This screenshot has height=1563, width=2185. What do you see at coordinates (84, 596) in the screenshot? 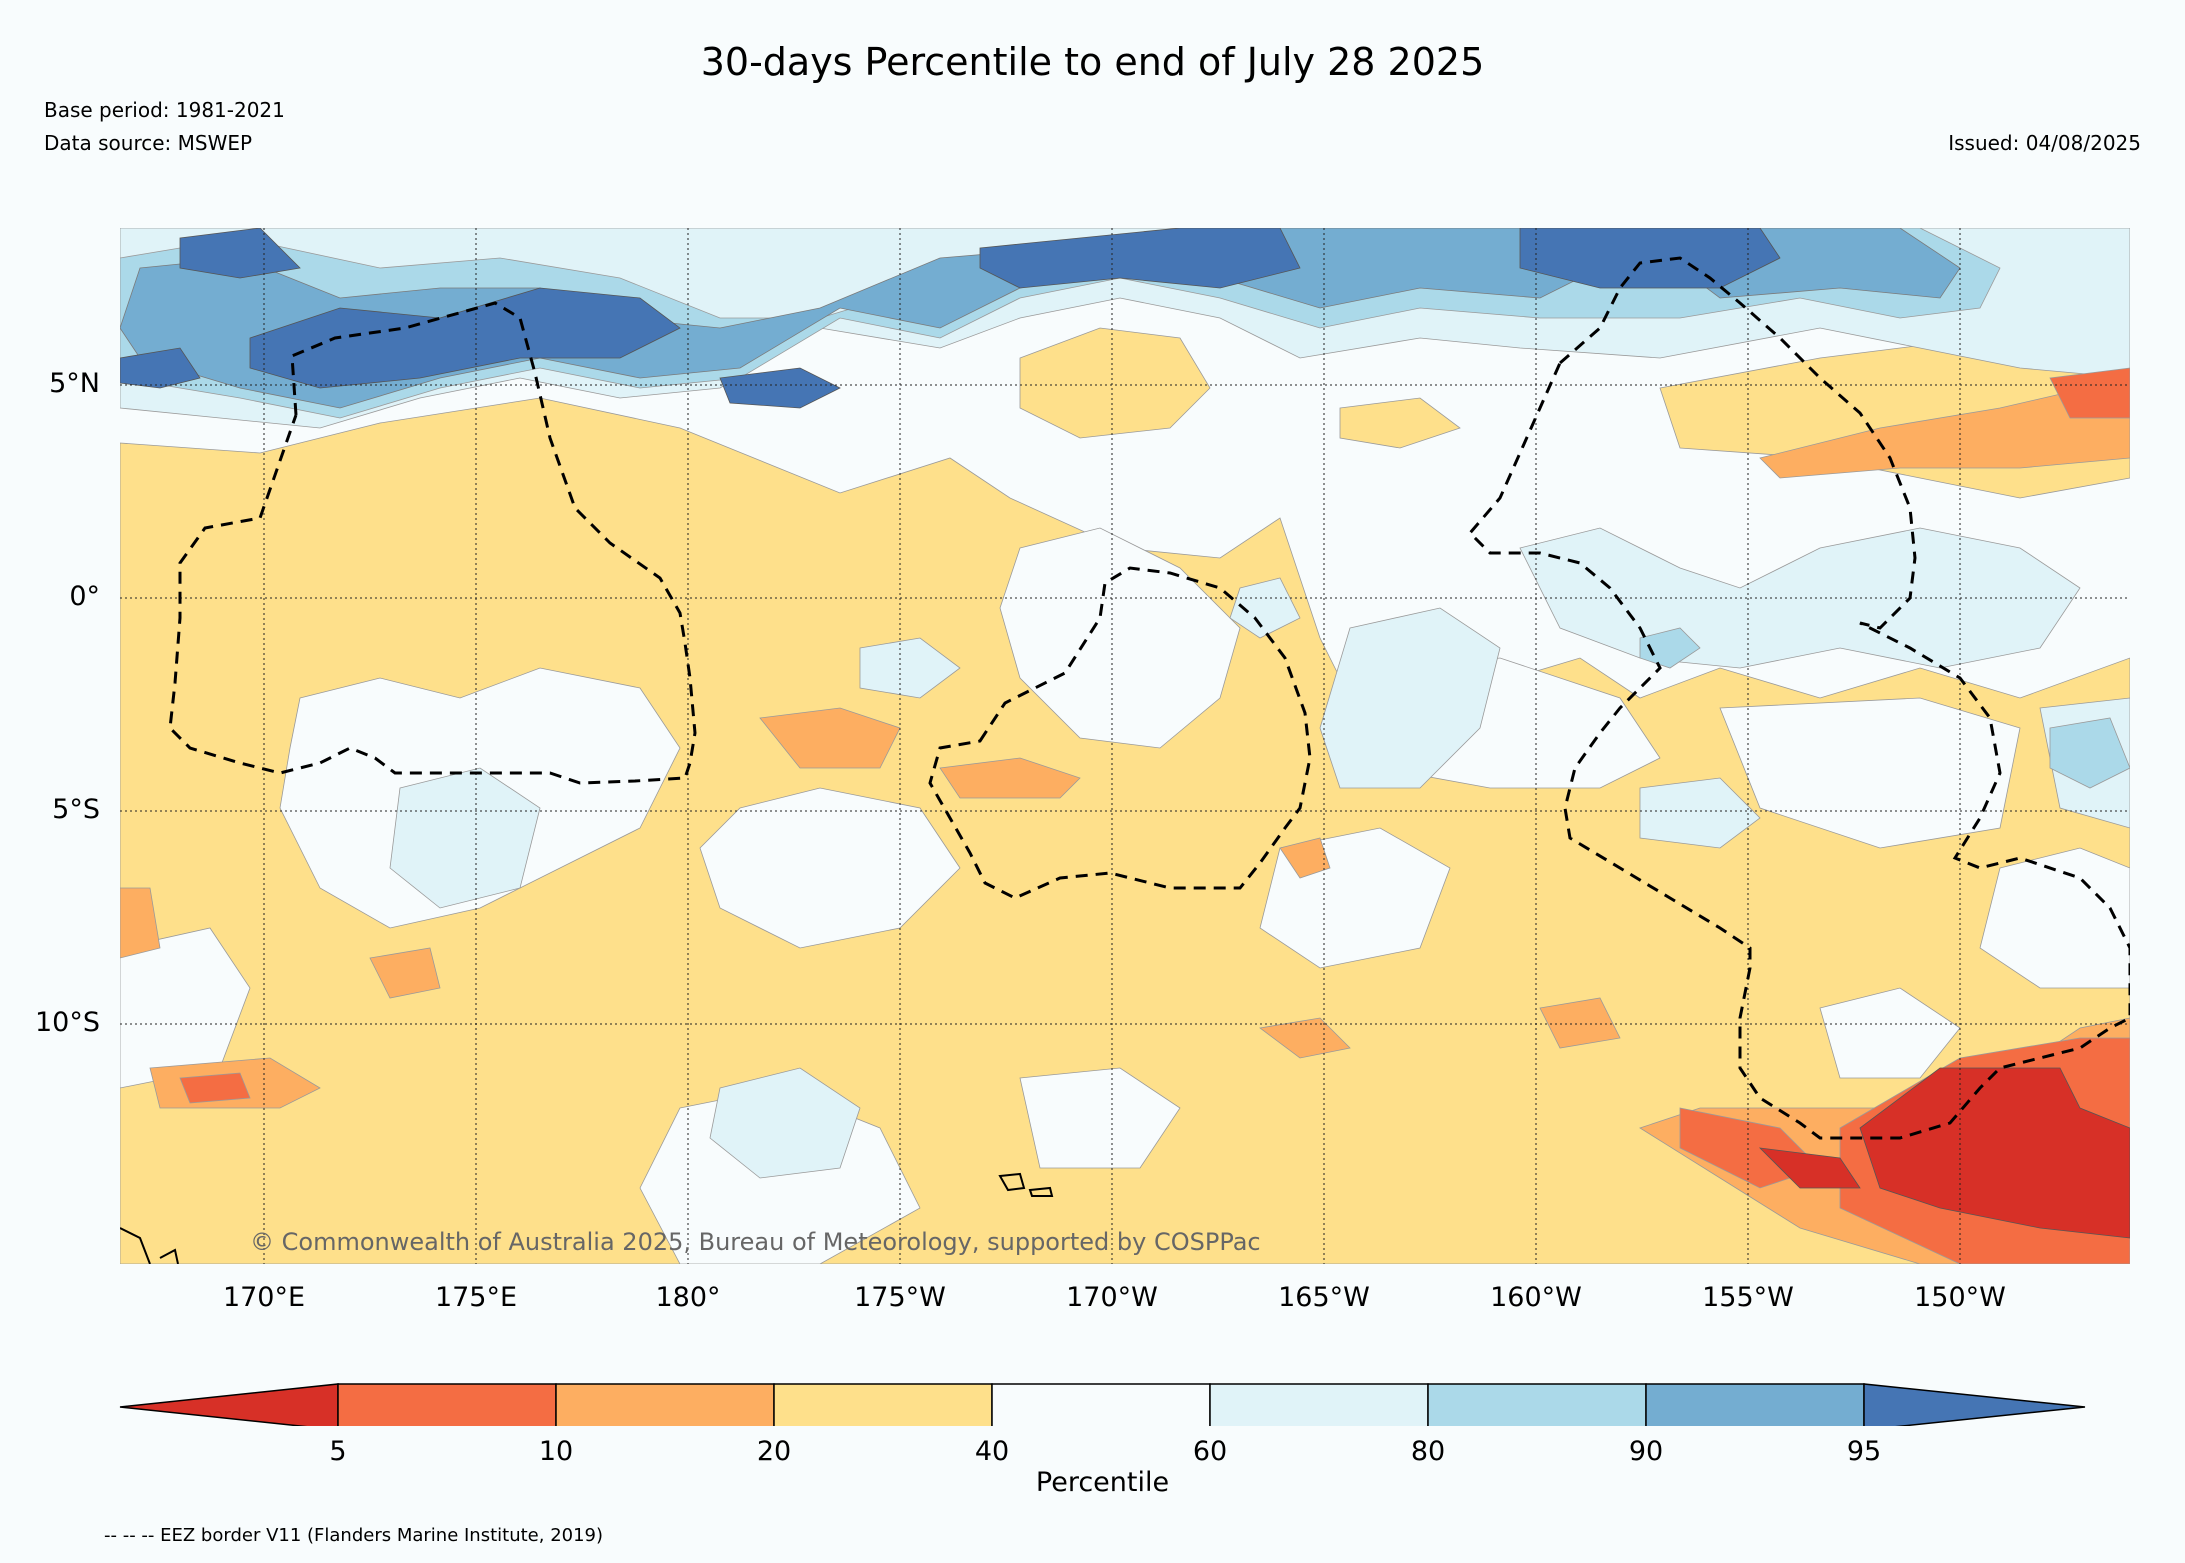
I see `lat-label-0: 0°` at bounding box center [84, 596].